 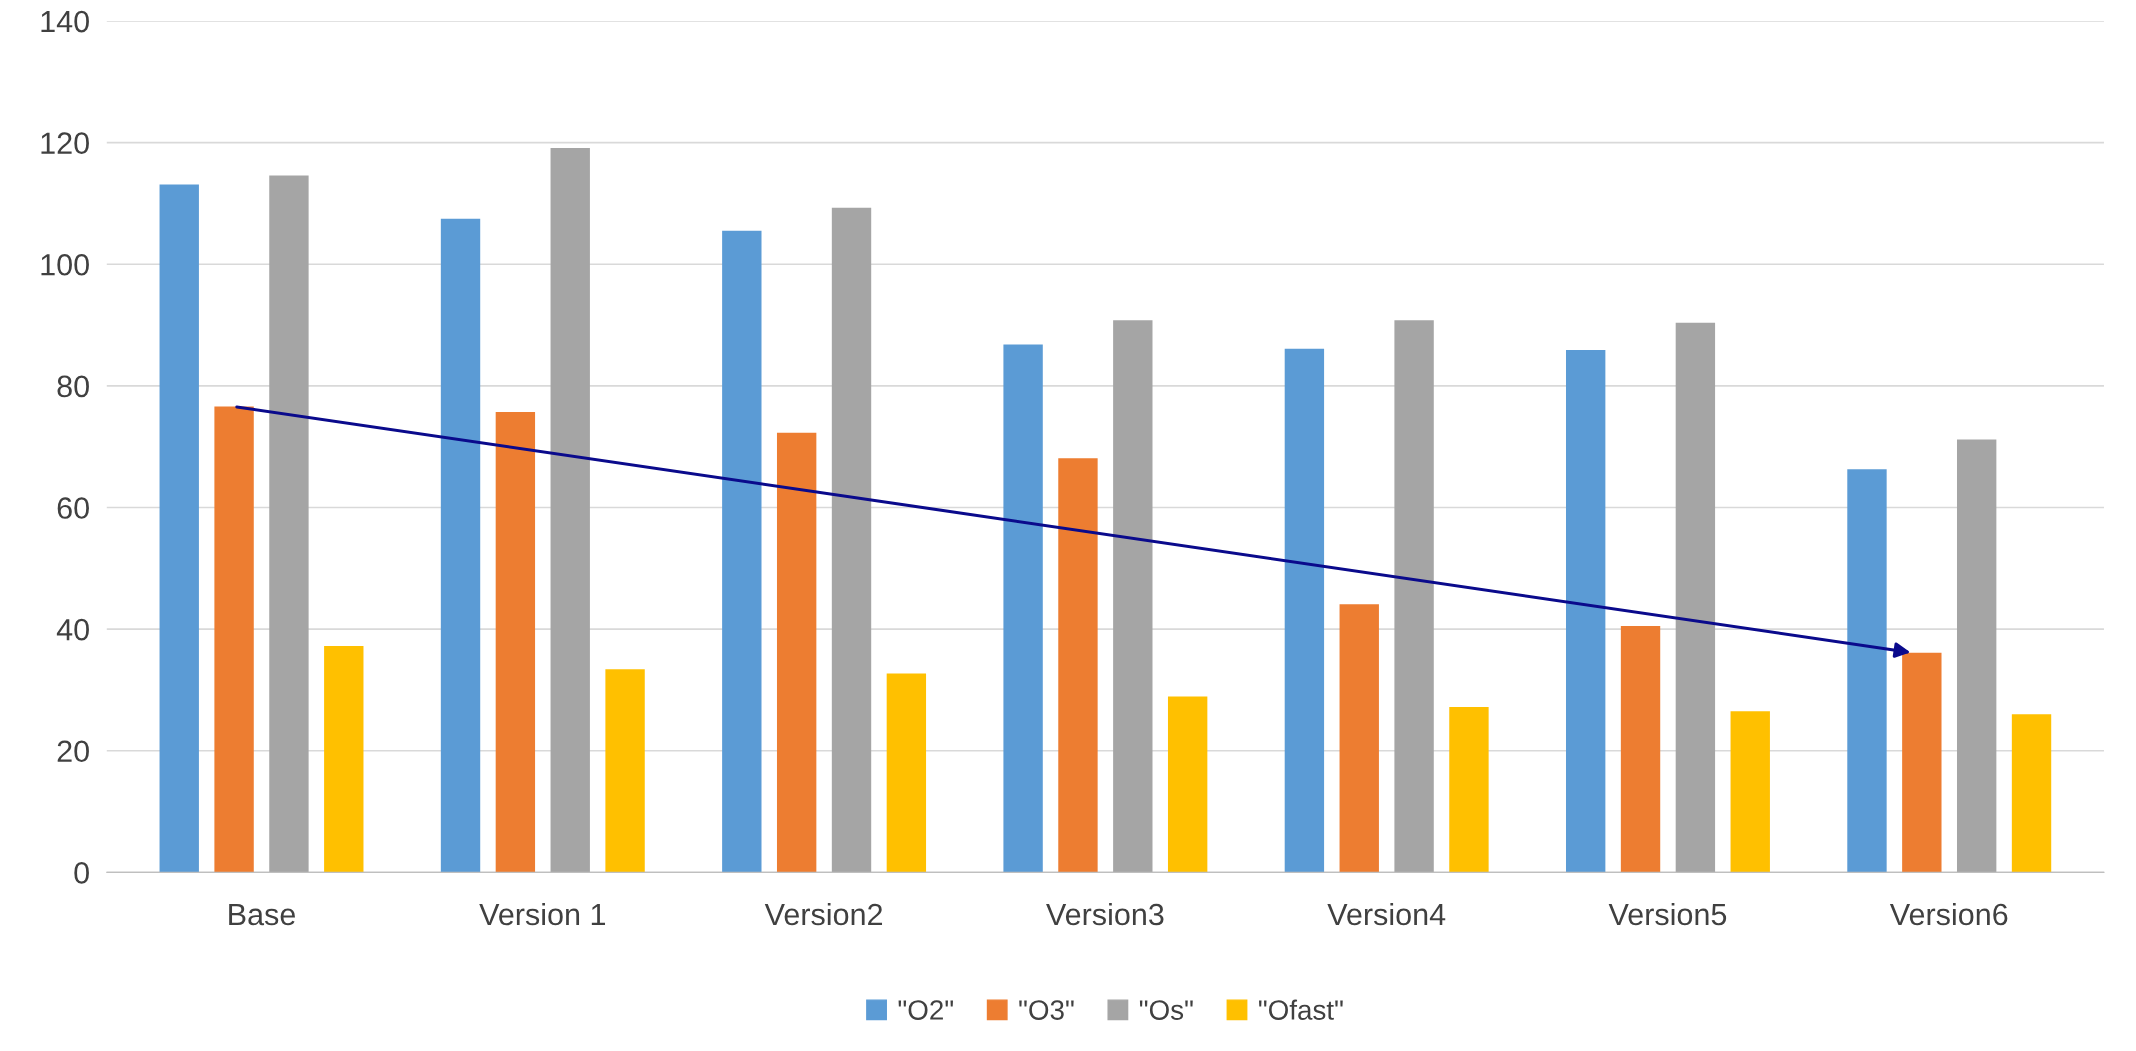 What do you see at coordinates (1301, 1009) in the screenshot?
I see `legend-label: "Ofast"` at bounding box center [1301, 1009].